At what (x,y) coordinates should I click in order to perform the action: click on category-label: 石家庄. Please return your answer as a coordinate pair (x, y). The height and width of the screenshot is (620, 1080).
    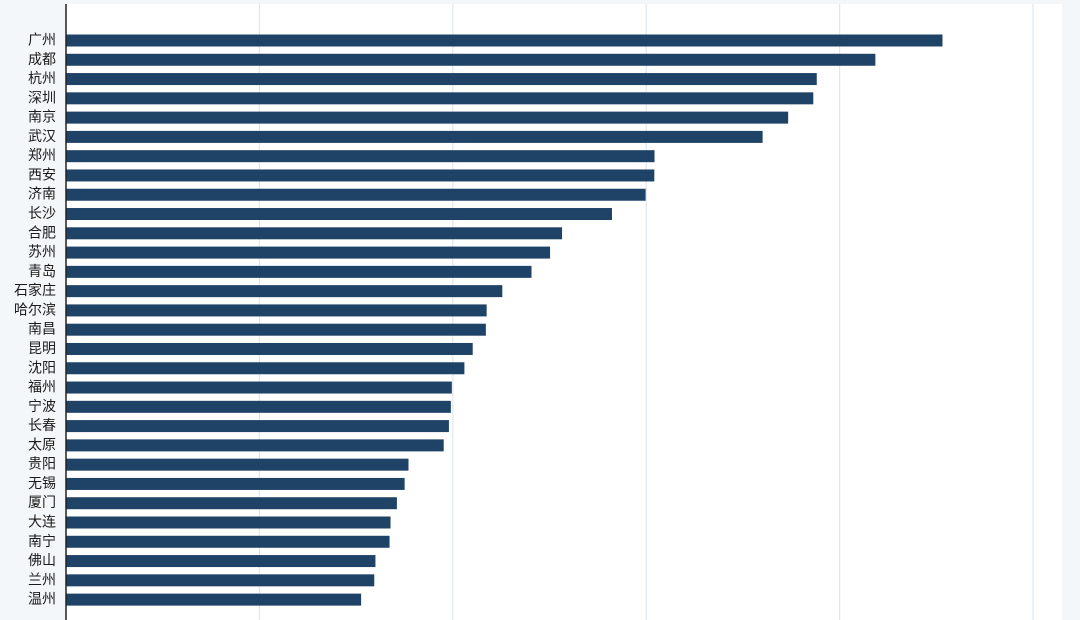
    Looking at the image, I should click on (35, 290).